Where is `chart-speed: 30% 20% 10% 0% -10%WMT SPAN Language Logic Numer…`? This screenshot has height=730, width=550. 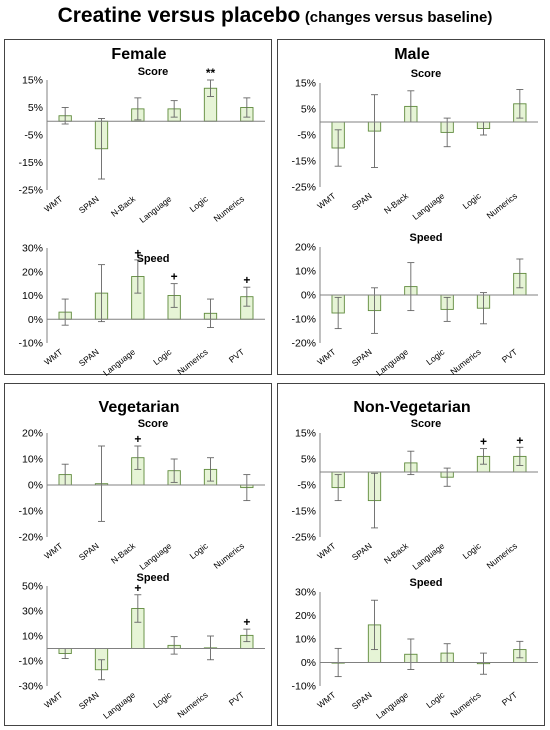
chart-speed: 30% 20% 10% 0% -10%WMT SPAN Language Logic Numer… is located at coordinates (414, 654).